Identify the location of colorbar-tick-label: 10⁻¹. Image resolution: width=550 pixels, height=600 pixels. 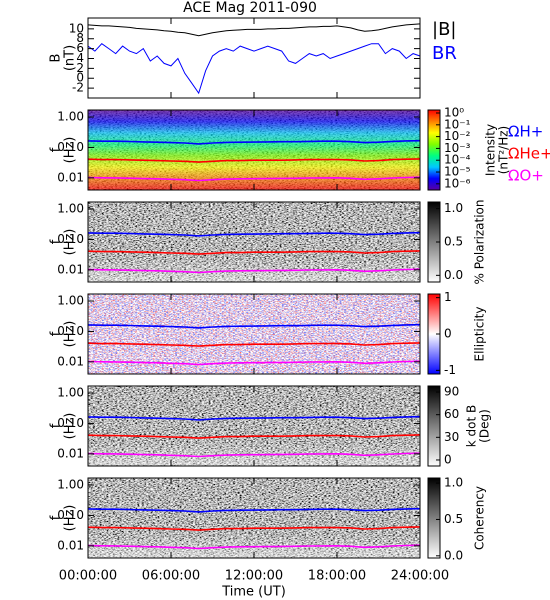
(457, 124).